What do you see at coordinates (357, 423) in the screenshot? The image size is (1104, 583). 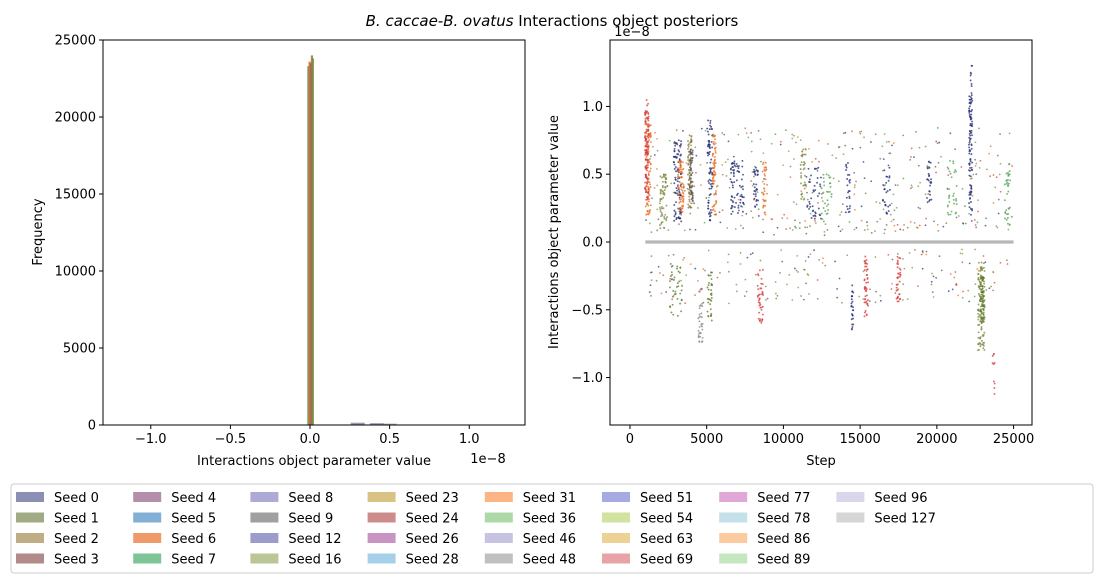 I see `histogram-bar` at bounding box center [357, 423].